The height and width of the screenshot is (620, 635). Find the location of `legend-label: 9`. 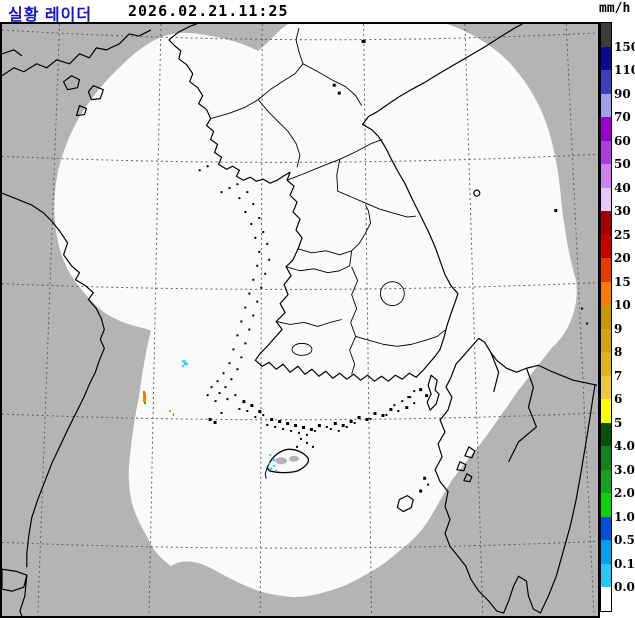

legend-label: 9 is located at coordinates (618, 328).